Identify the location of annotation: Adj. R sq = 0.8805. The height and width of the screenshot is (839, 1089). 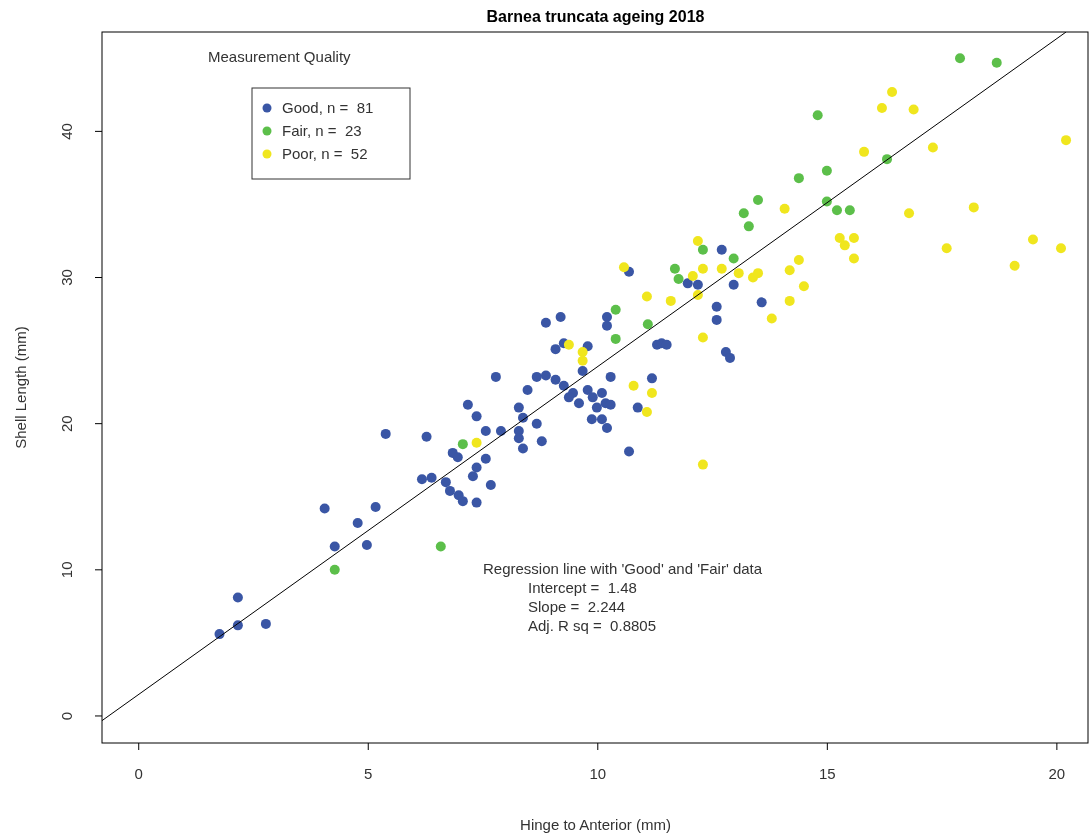
(592, 625).